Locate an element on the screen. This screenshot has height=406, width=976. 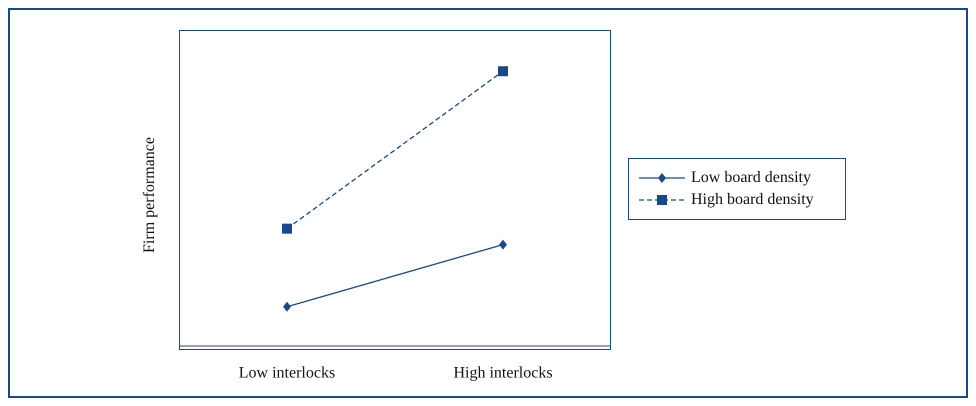
x-tick-label: High interlocks is located at coordinates (503, 373).